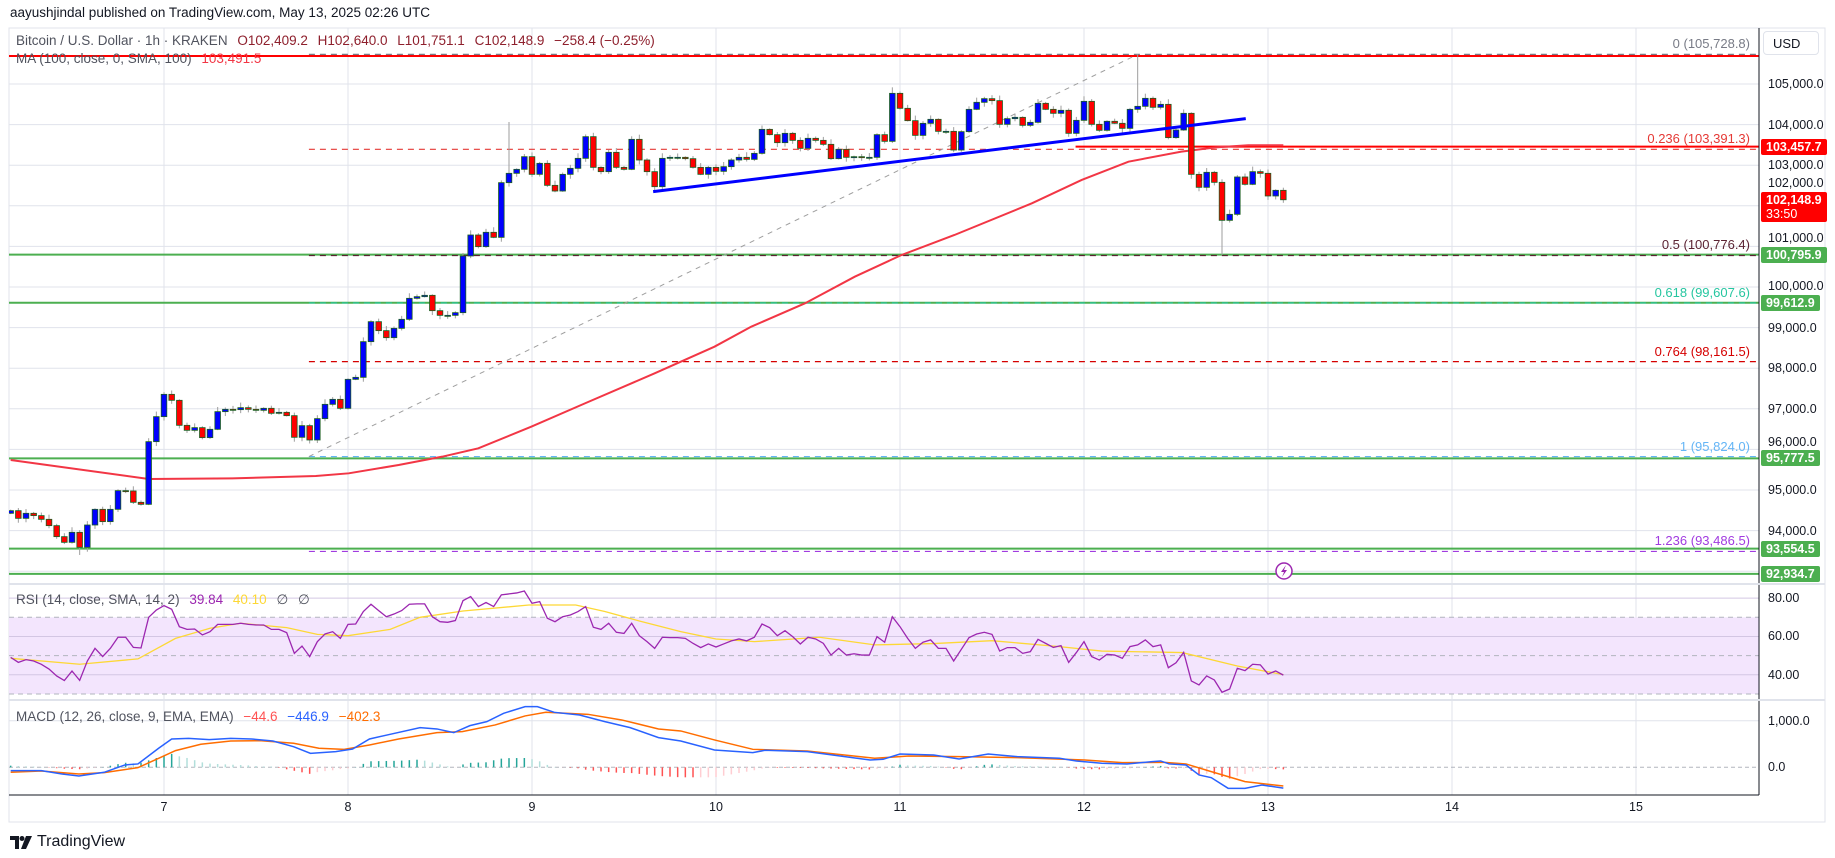  I want to click on time-axis-label: 15, so click(1636, 807).